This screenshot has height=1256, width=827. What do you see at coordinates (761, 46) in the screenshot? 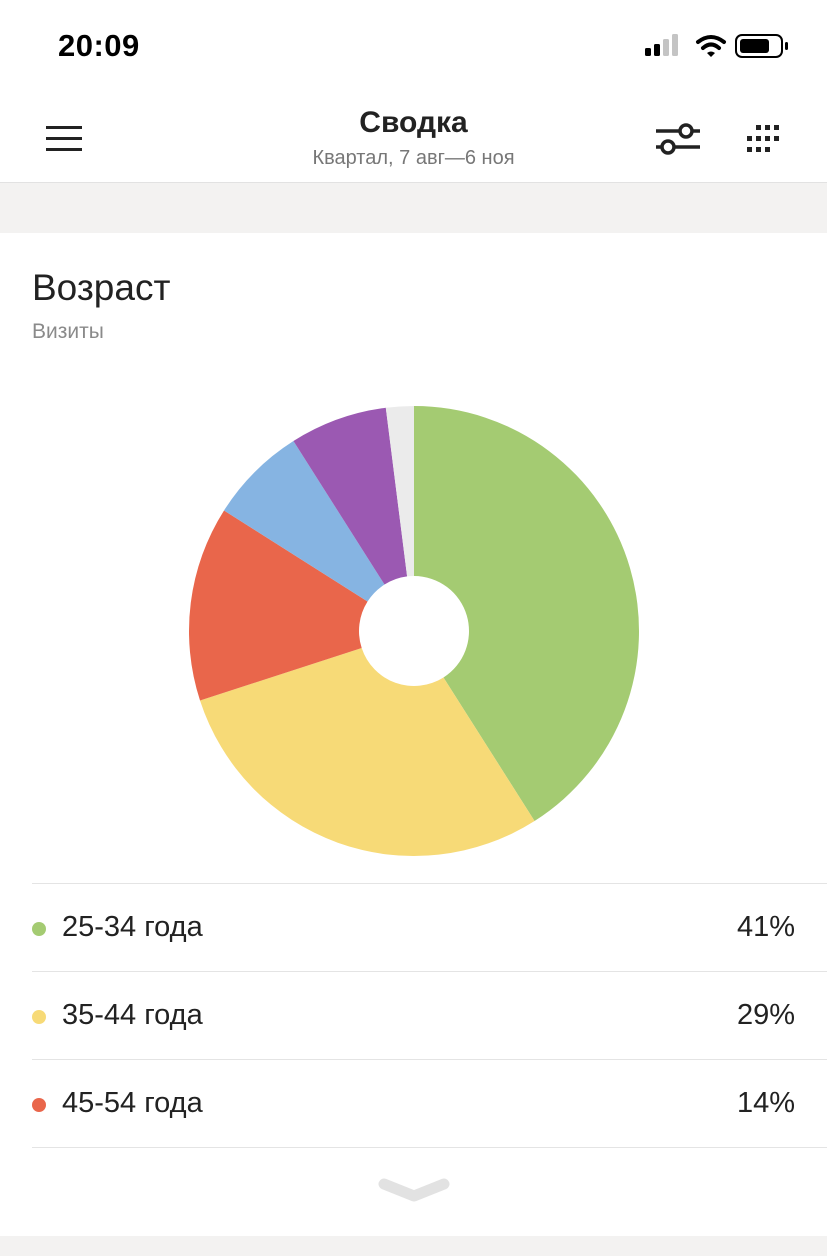
I see `battery-icon` at bounding box center [761, 46].